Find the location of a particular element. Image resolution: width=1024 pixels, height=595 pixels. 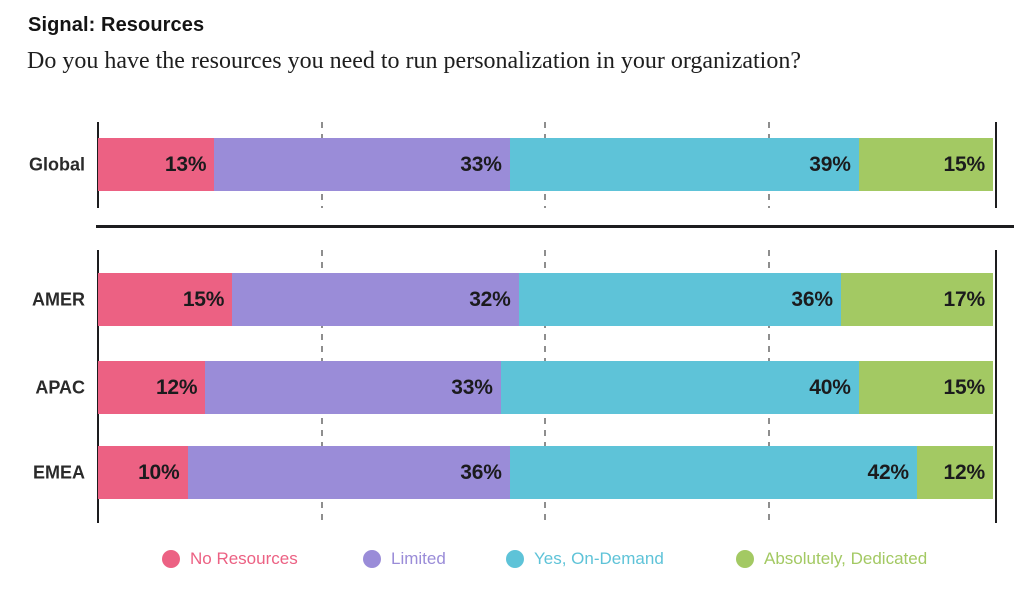

legend-item-no-resources: No Resources is located at coordinates (230, 559).